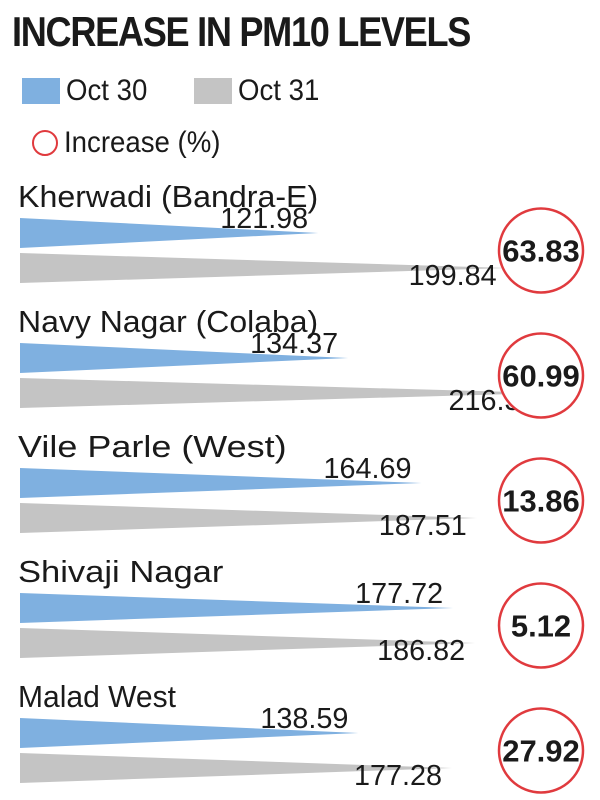 The width and height of the screenshot is (600, 800). What do you see at coordinates (263, 268) in the screenshot?
I see `bar-oct-31-kherwadi-bandra-e` at bounding box center [263, 268].